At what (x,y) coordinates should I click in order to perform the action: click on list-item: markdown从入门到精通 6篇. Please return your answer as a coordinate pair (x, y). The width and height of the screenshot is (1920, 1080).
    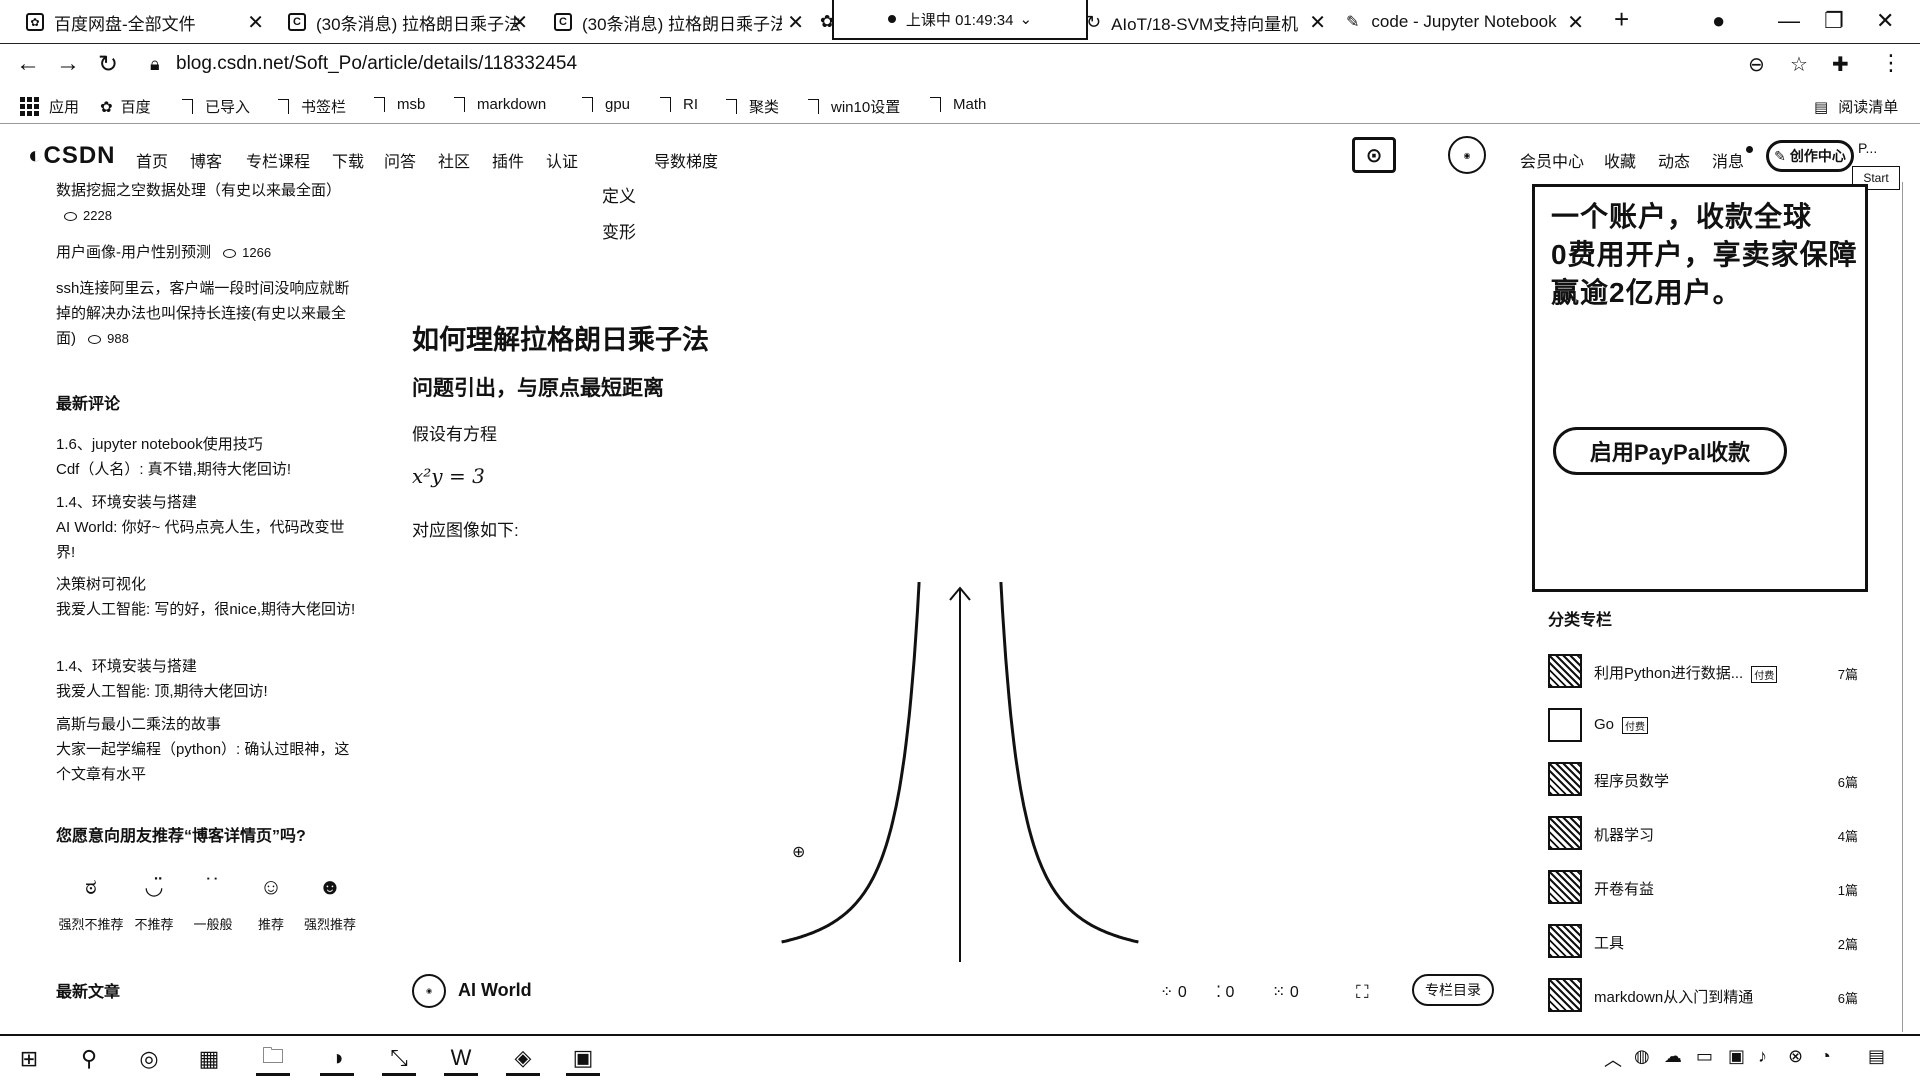
    Looking at the image, I should click on (1703, 998).